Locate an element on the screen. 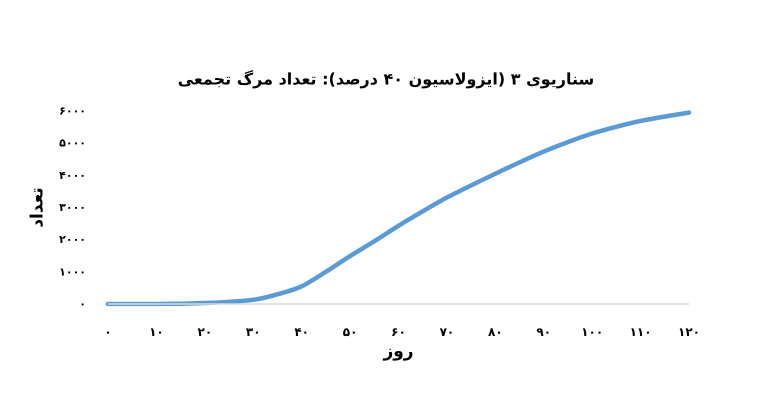 This screenshot has width=772, height=397. x-tick-label: ۴۰ is located at coordinates (301, 332).